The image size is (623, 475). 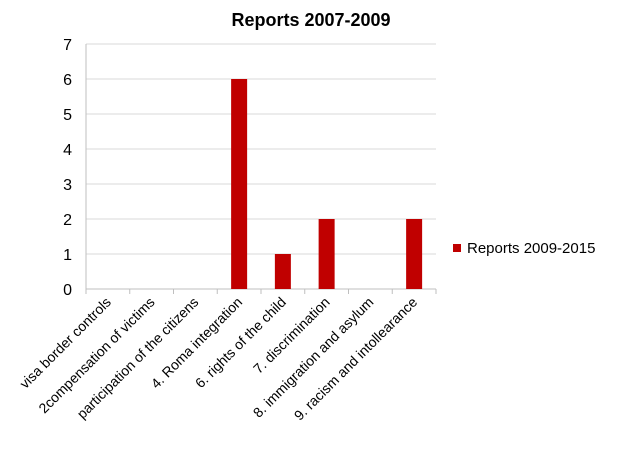 What do you see at coordinates (531, 248) in the screenshot?
I see `legend-label: Reports 2009-2015` at bounding box center [531, 248].